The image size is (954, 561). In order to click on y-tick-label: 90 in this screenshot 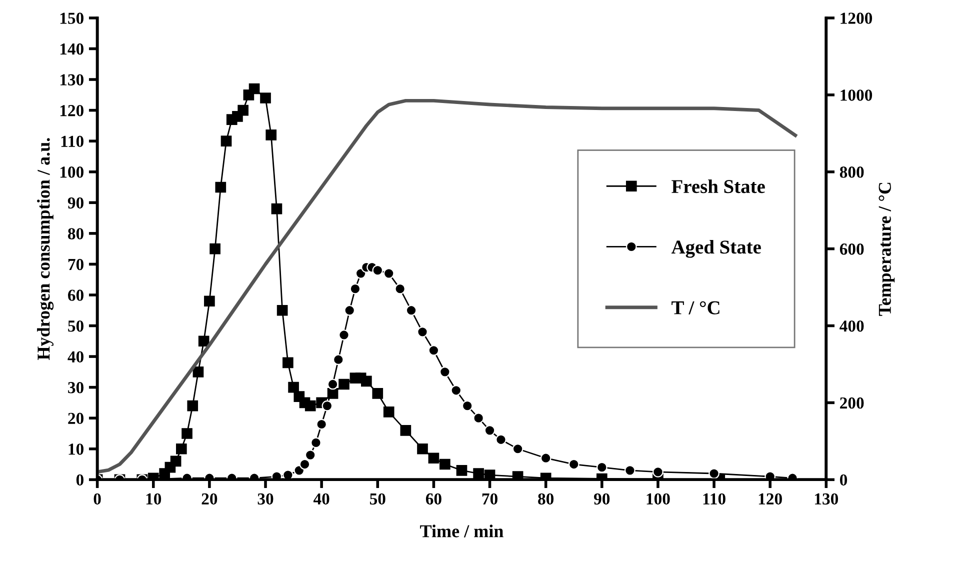, I will do `click(76, 203)`.